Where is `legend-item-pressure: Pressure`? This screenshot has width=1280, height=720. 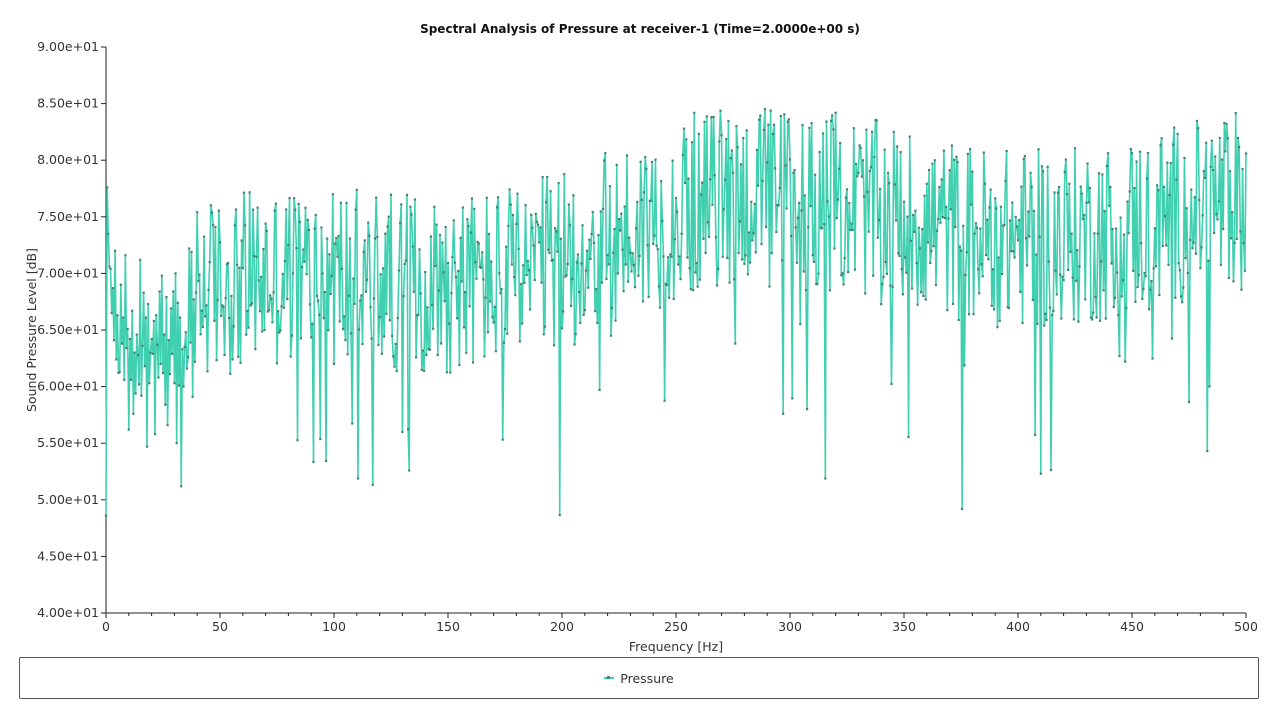
legend-item-pressure: Pressure is located at coordinates (639, 678).